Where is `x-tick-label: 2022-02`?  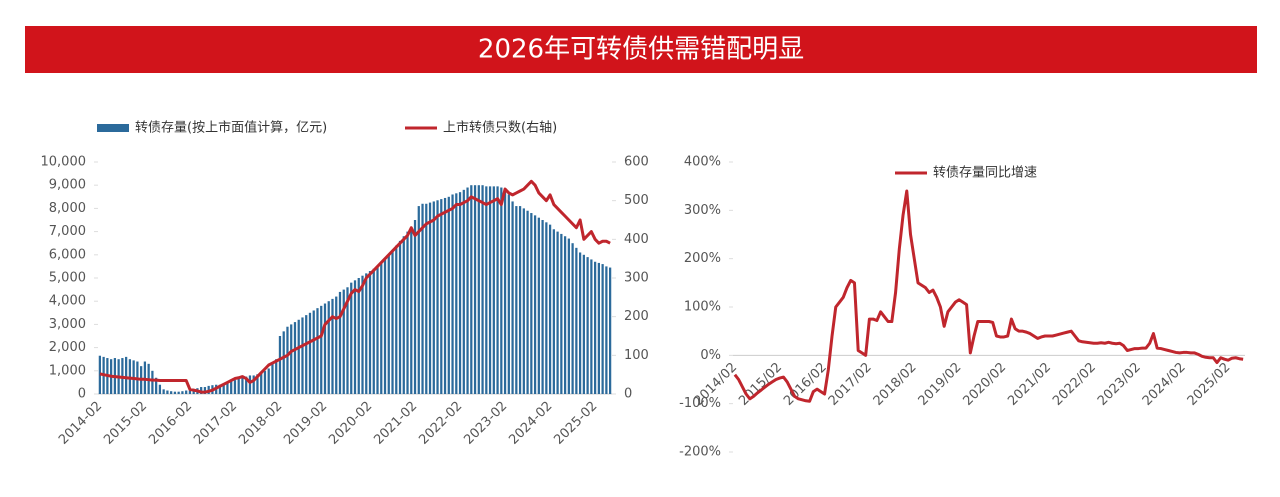
x-tick-label: 2022-02 is located at coordinates (440, 423).